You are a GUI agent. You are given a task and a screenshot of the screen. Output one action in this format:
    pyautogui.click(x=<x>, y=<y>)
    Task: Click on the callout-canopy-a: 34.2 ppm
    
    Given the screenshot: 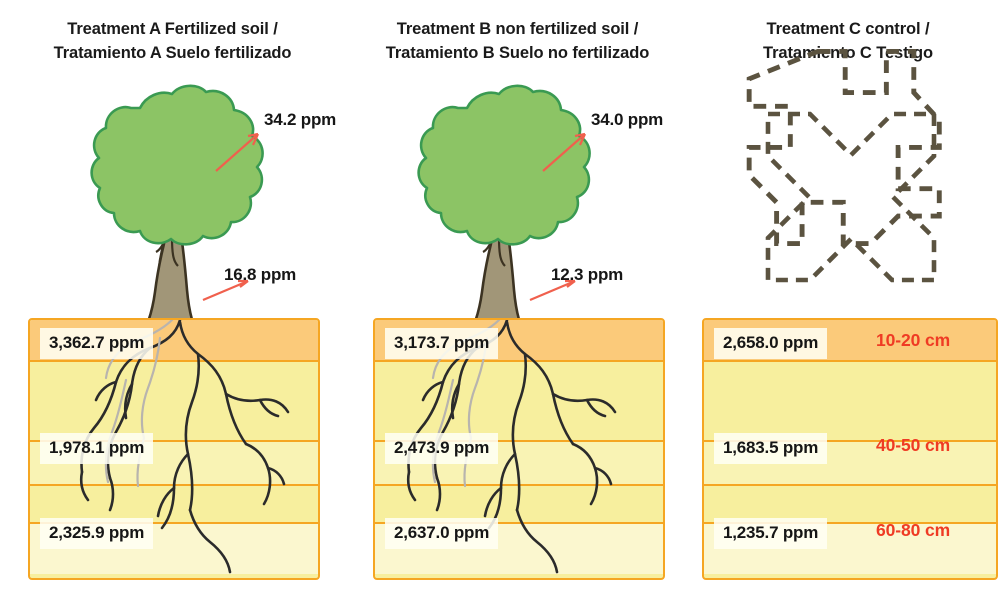 What is the action you would take?
    pyautogui.click(x=300, y=119)
    